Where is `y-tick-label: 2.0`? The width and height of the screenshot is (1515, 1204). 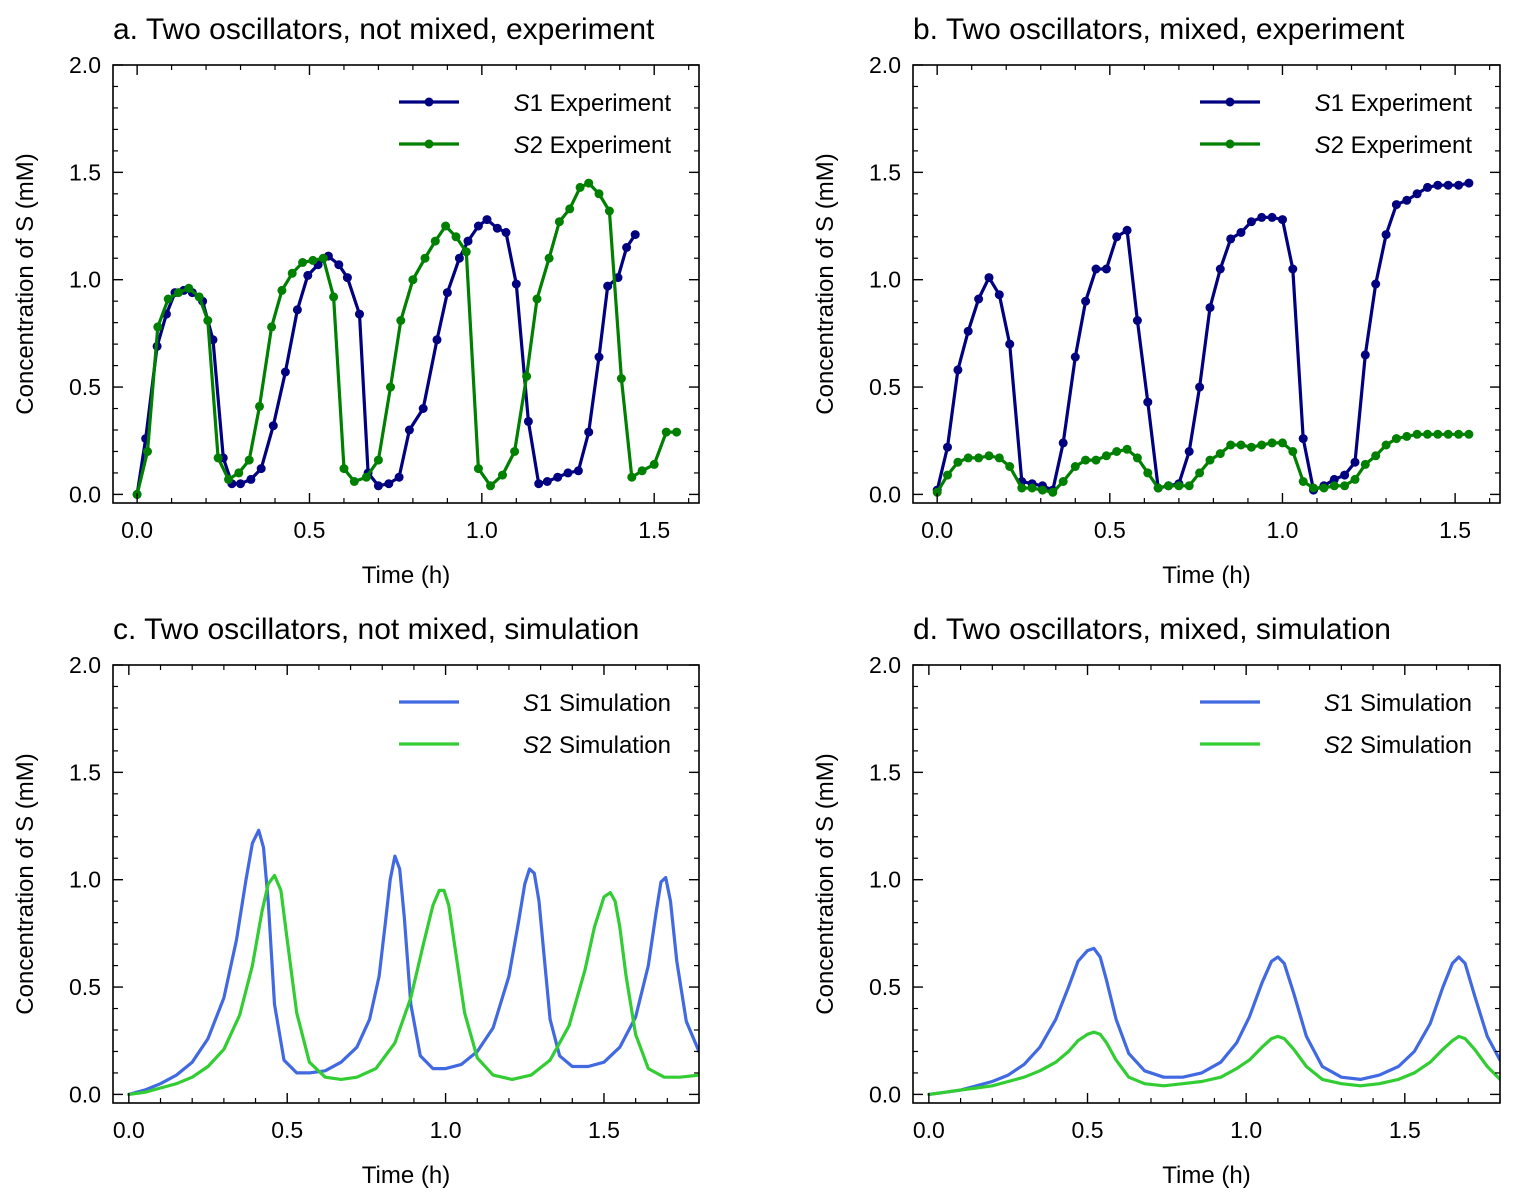 y-tick-label: 2.0 is located at coordinates (85, 65).